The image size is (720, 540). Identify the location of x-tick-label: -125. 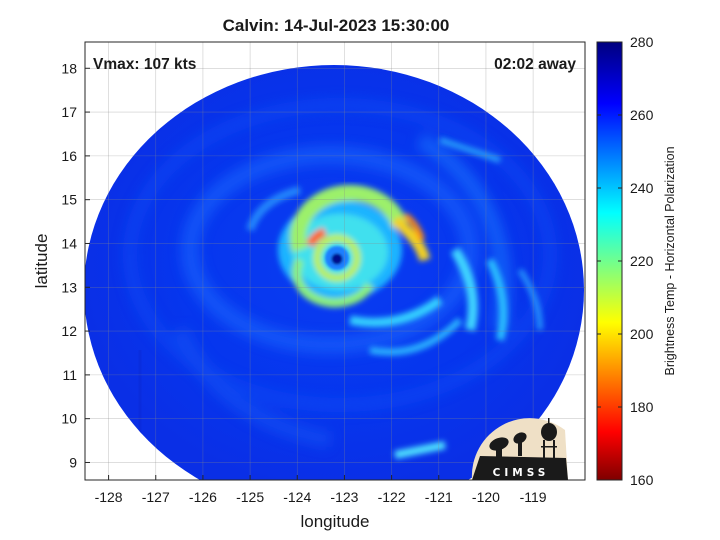
(250, 497).